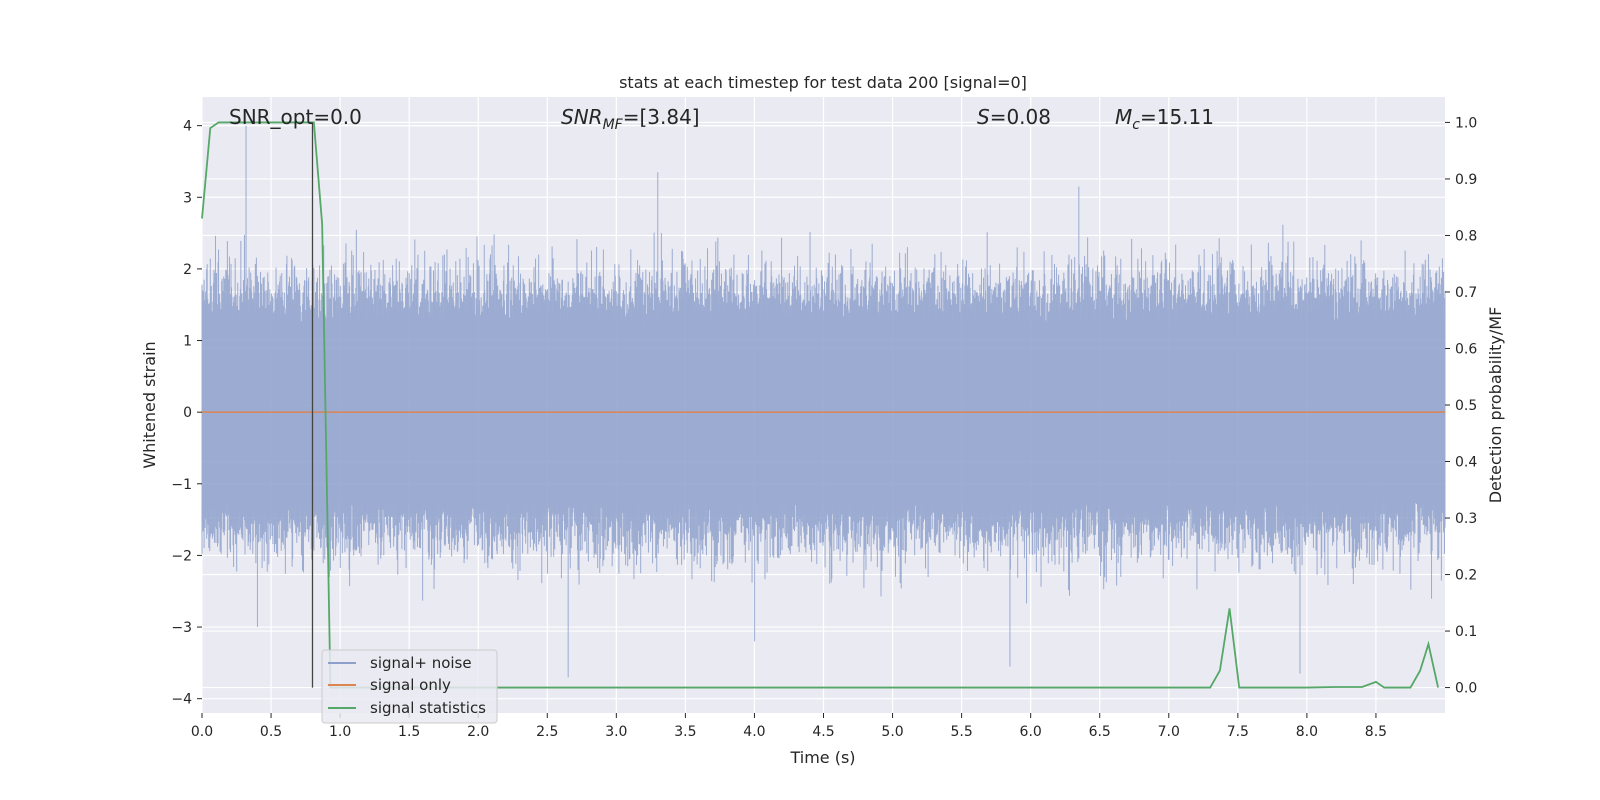  Describe the element at coordinates (1466, 349) in the screenshot. I see `y-right-tick-label: 0.6` at that location.